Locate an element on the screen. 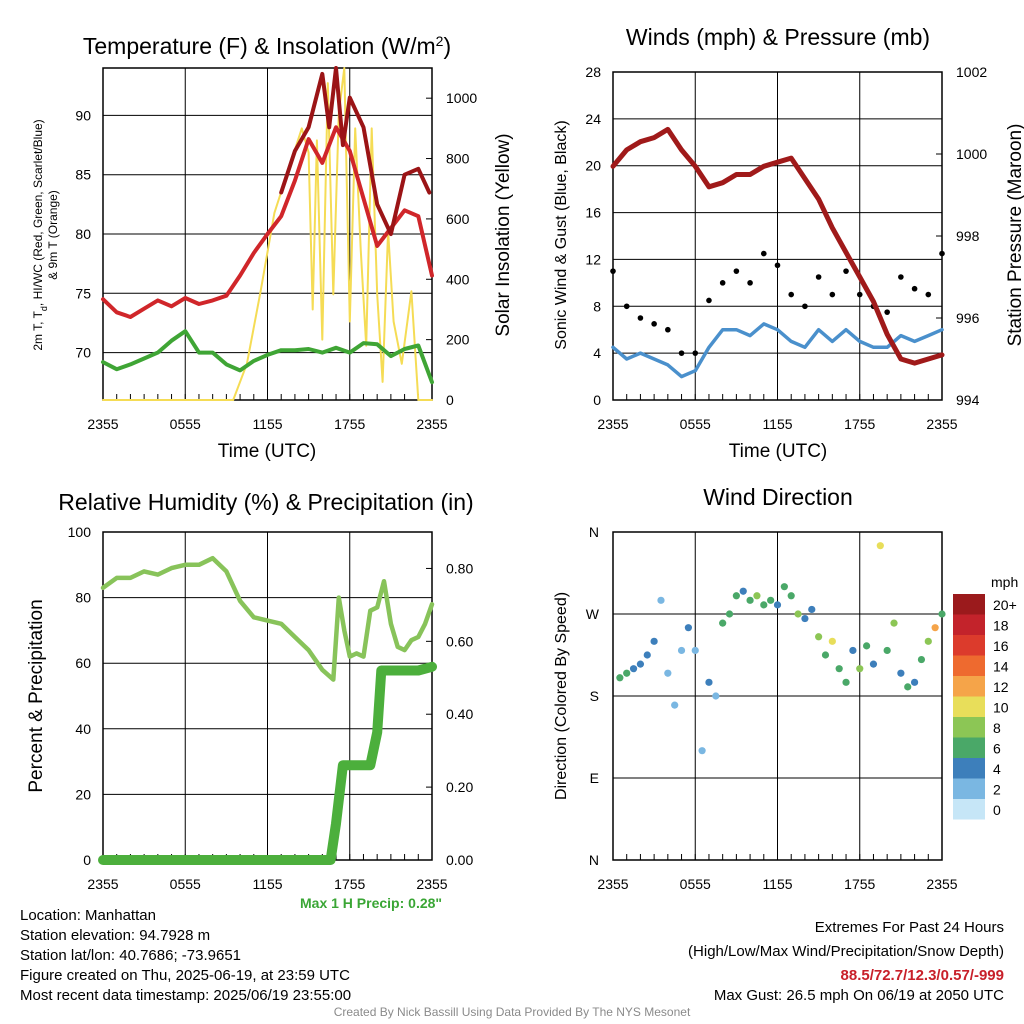 The image size is (1024, 1024). y2-tick-label: 0.20 is located at coordinates (459, 787).